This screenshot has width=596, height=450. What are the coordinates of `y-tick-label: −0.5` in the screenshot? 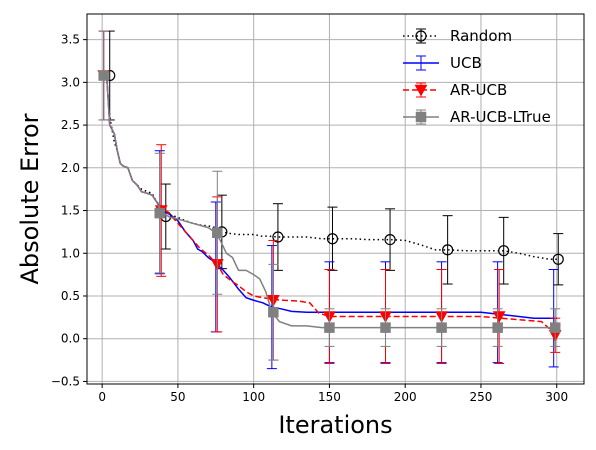 It's located at (65, 381).